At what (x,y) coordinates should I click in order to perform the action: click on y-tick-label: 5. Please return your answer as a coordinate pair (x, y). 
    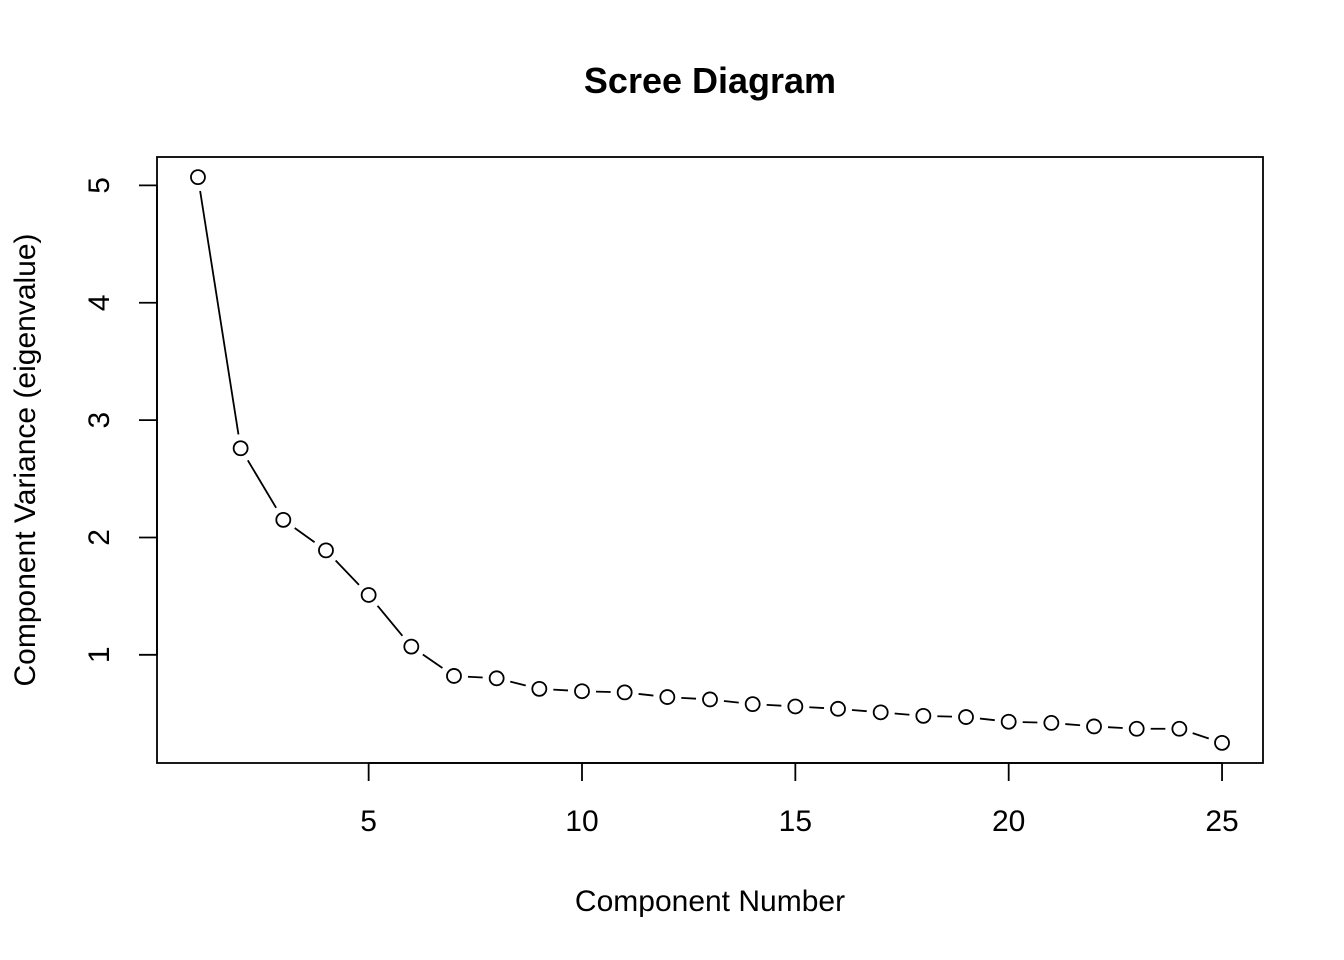
    Looking at the image, I should click on (99, 185).